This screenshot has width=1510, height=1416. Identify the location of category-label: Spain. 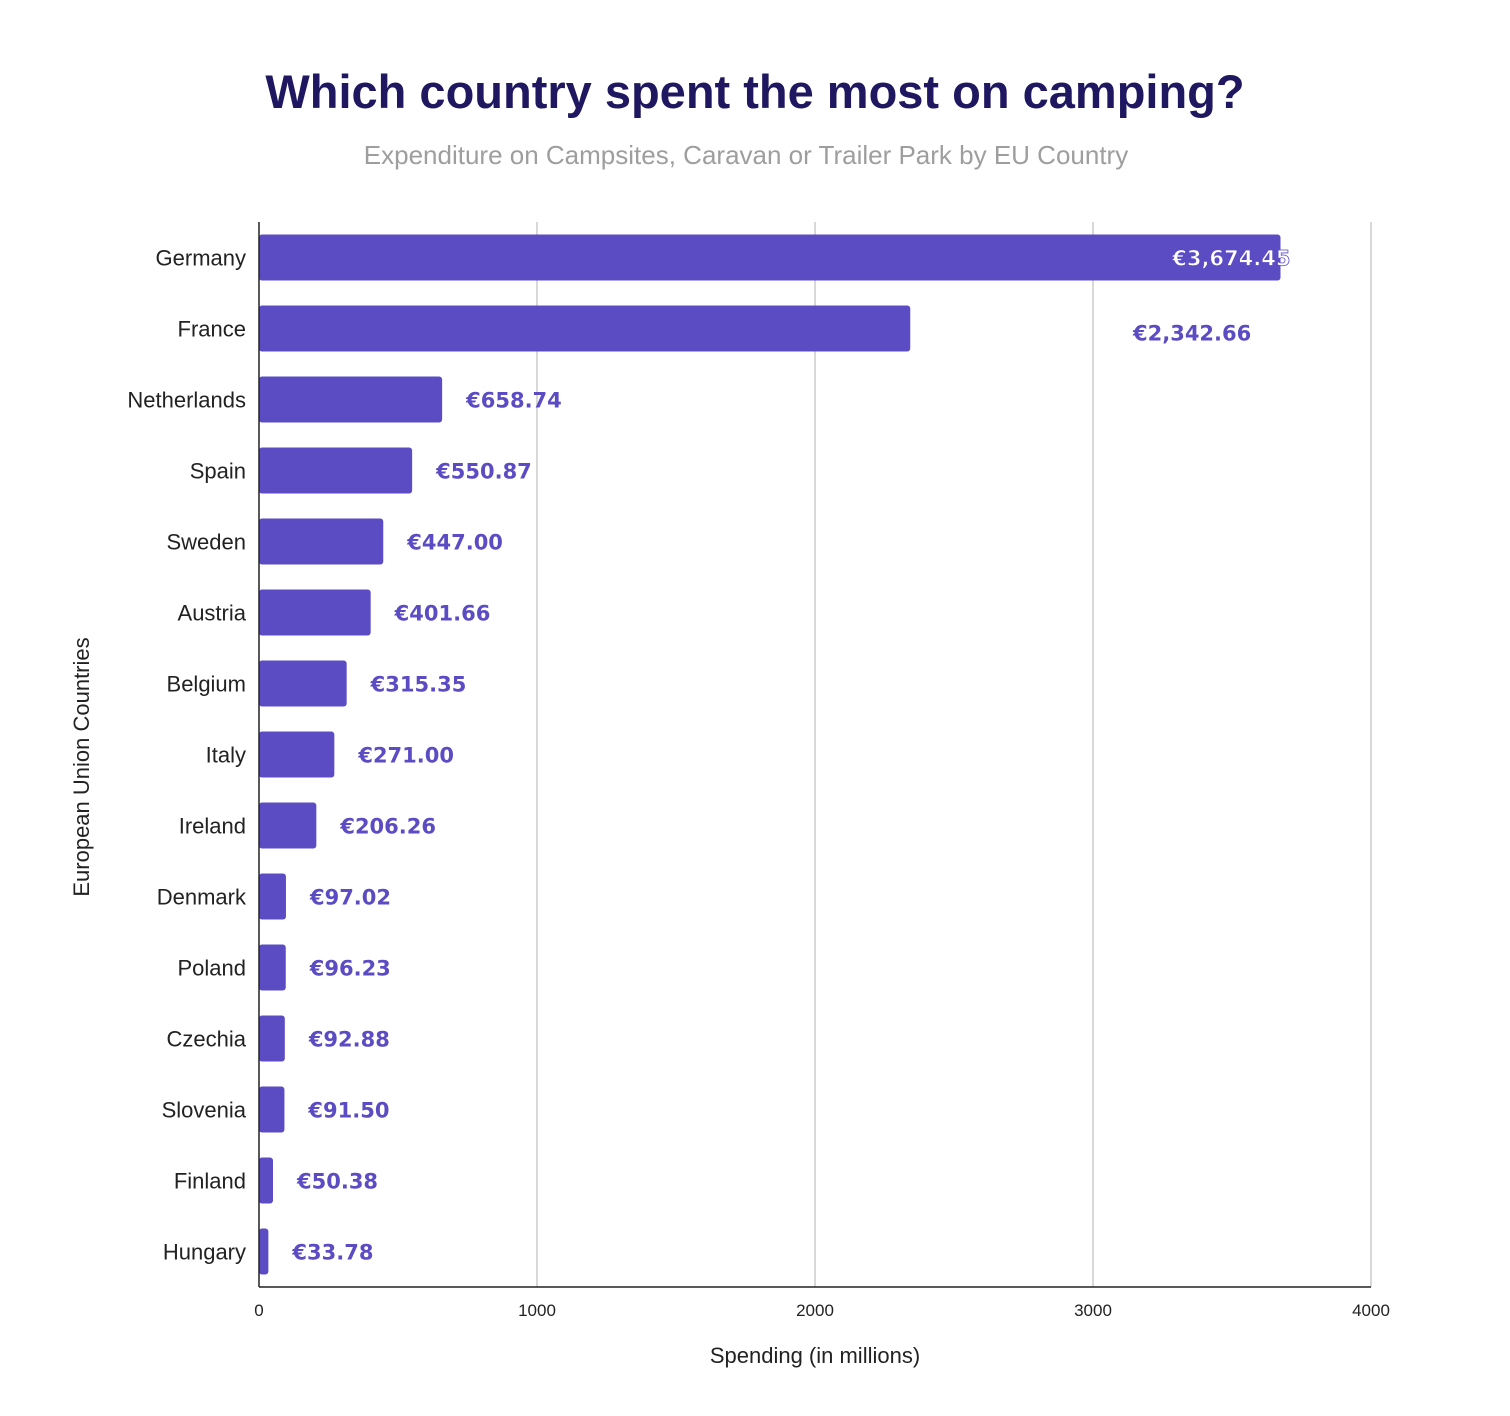
(218, 471).